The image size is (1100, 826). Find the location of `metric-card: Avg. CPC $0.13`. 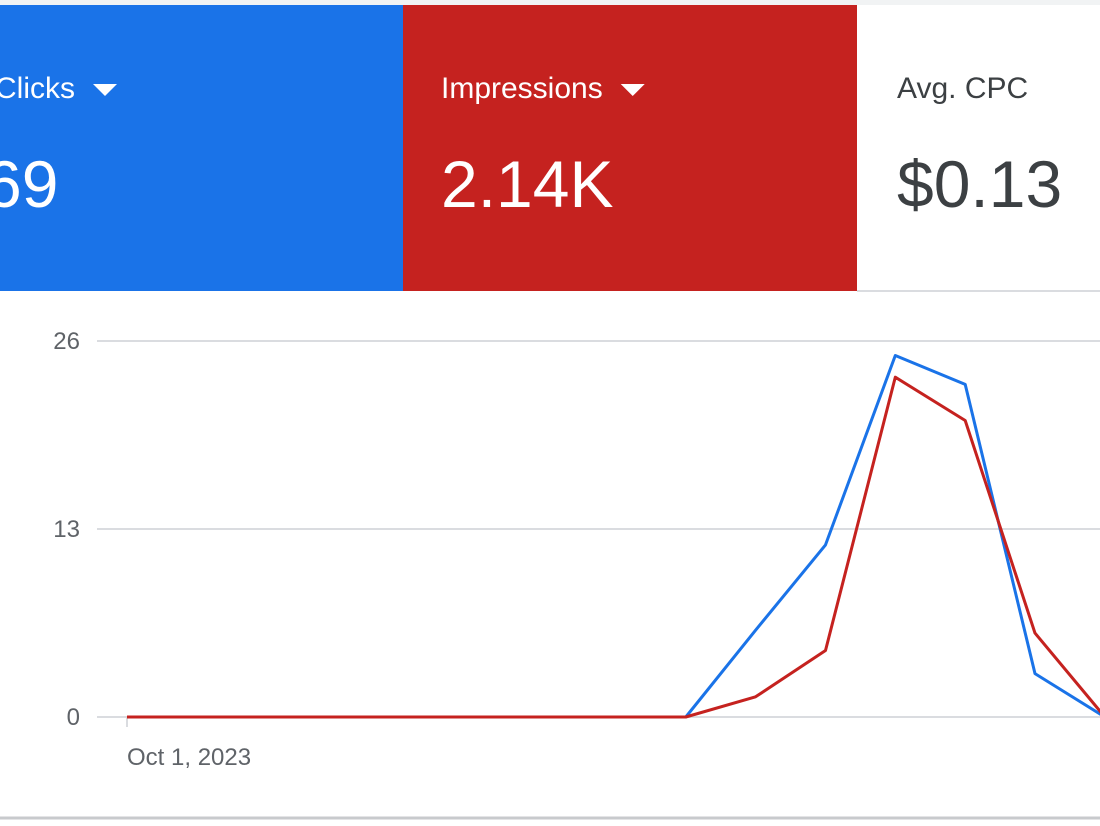

metric-card: Avg. CPC $0.13 is located at coordinates (978, 148).